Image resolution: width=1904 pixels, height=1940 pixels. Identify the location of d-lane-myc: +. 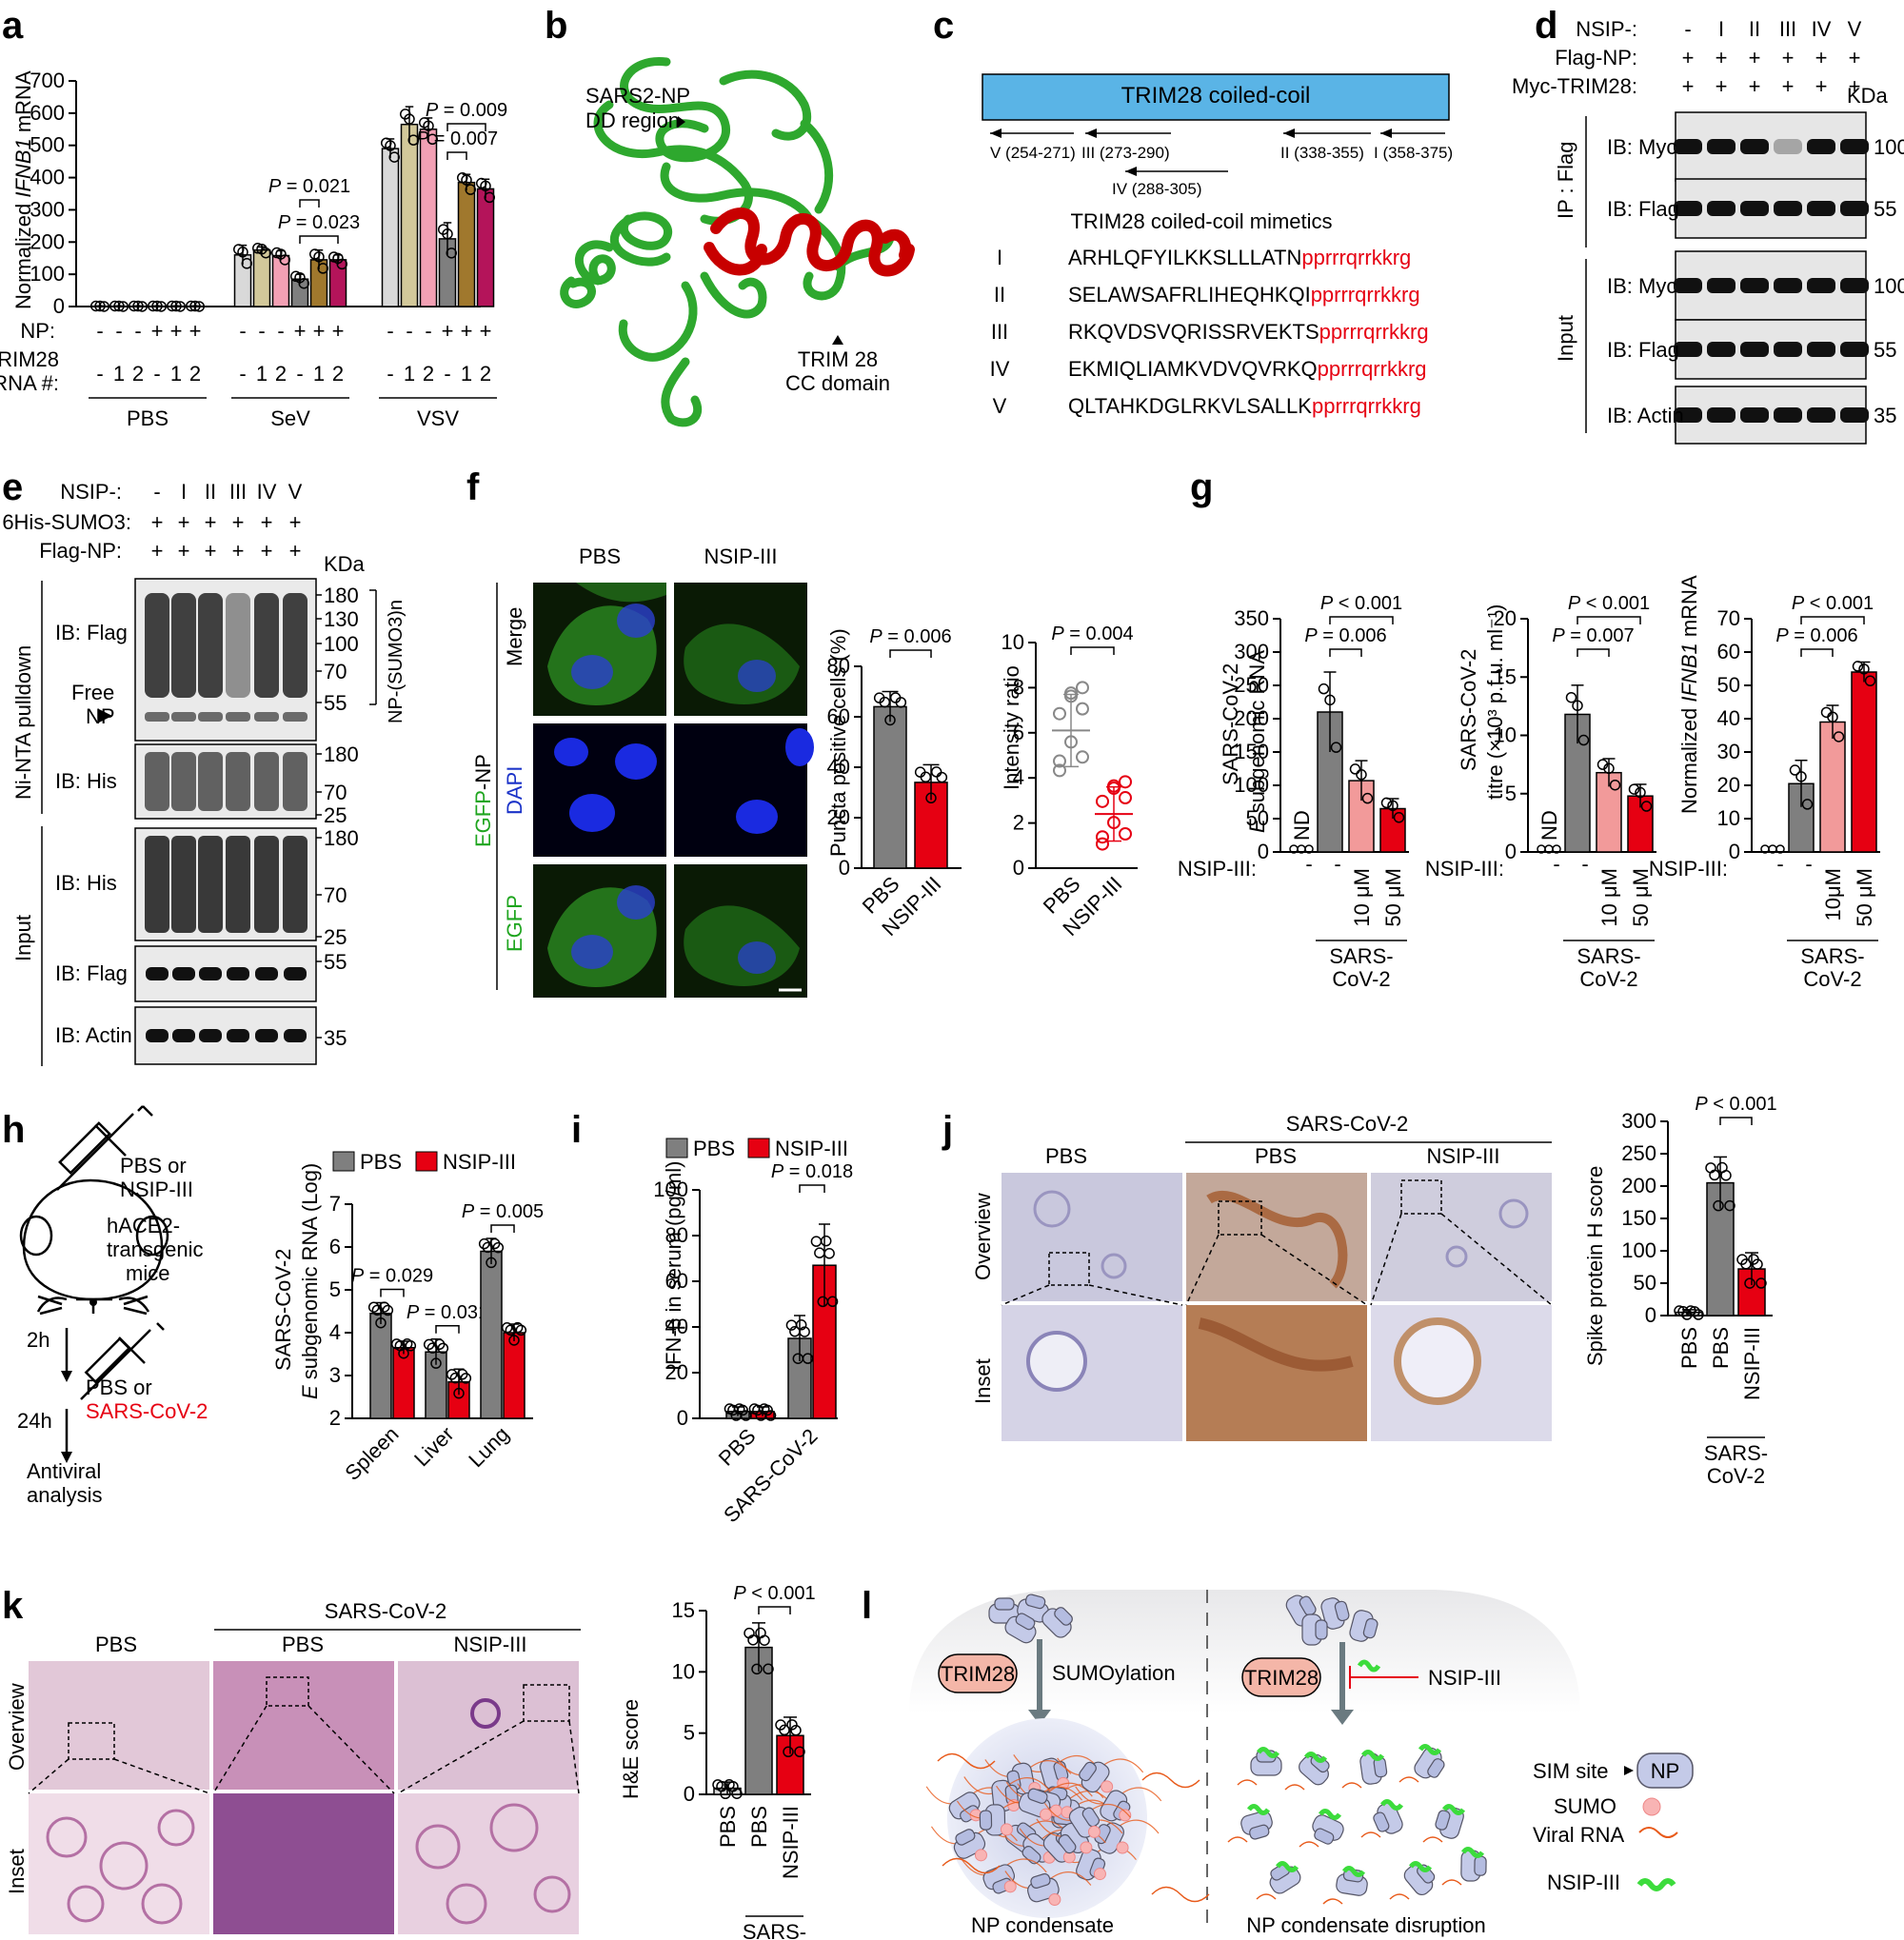
(1722, 86).